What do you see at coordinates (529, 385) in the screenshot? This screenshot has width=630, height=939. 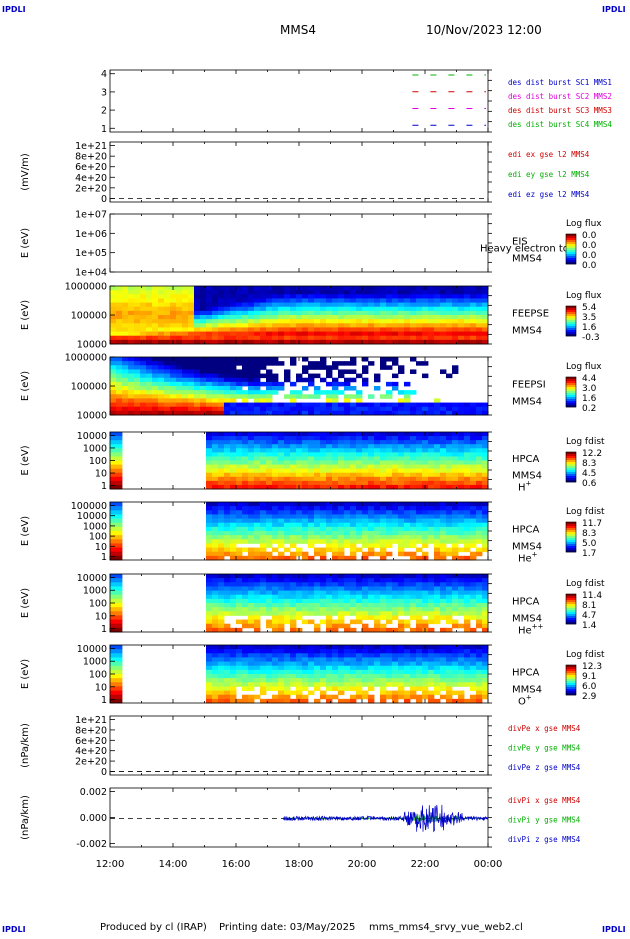 I see `instrument-label: FEEPSI` at bounding box center [529, 385].